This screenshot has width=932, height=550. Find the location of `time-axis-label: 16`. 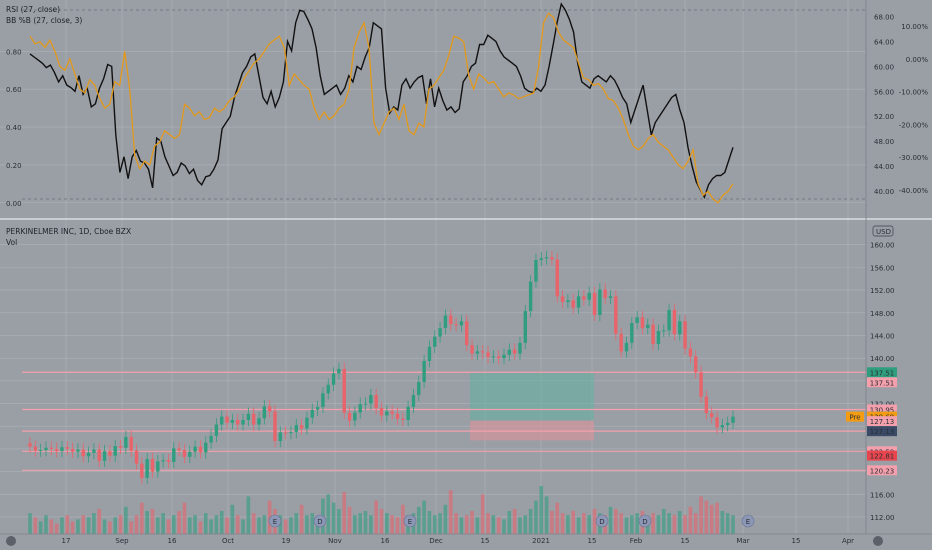

time-axis-label: 16 is located at coordinates (385, 541).